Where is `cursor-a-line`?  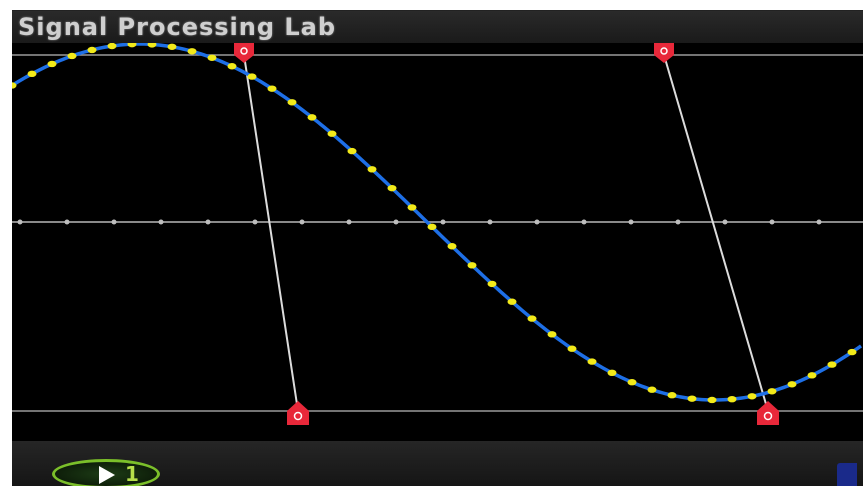 cursor-a-line is located at coordinates (271, 233).